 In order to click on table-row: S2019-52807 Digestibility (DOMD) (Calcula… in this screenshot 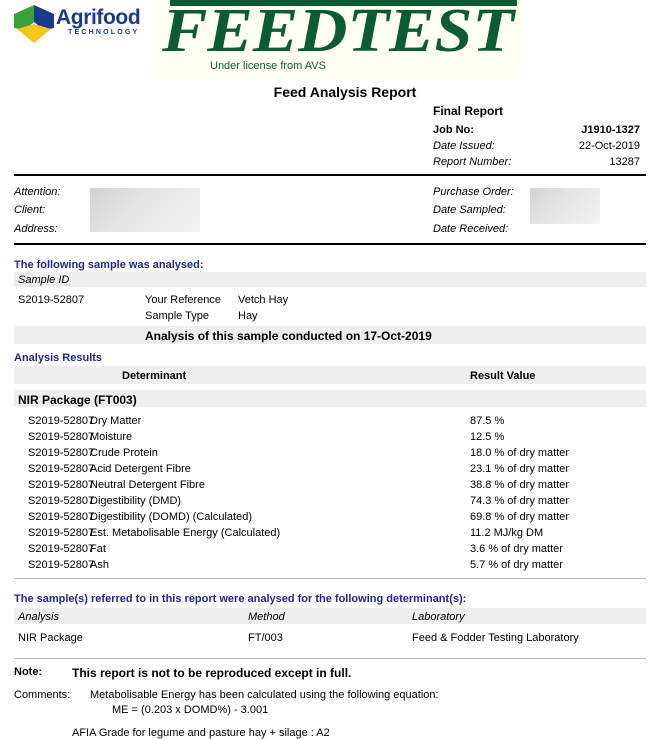, I will do `click(330, 519)`.